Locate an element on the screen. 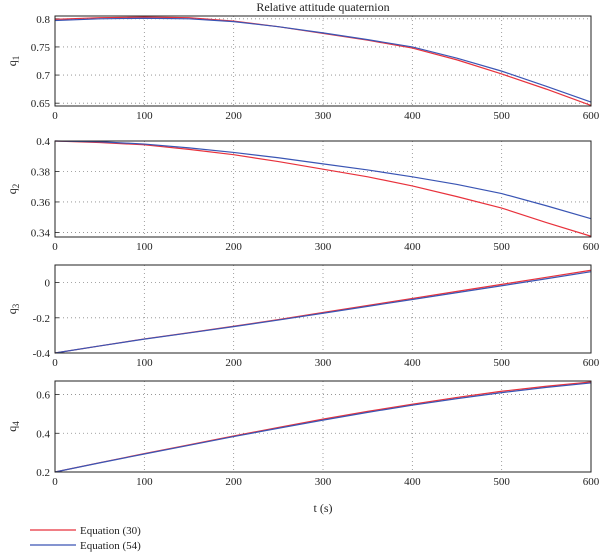 The width and height of the screenshot is (600, 552). y-tick-label: 0.38 is located at coordinates (41, 172).